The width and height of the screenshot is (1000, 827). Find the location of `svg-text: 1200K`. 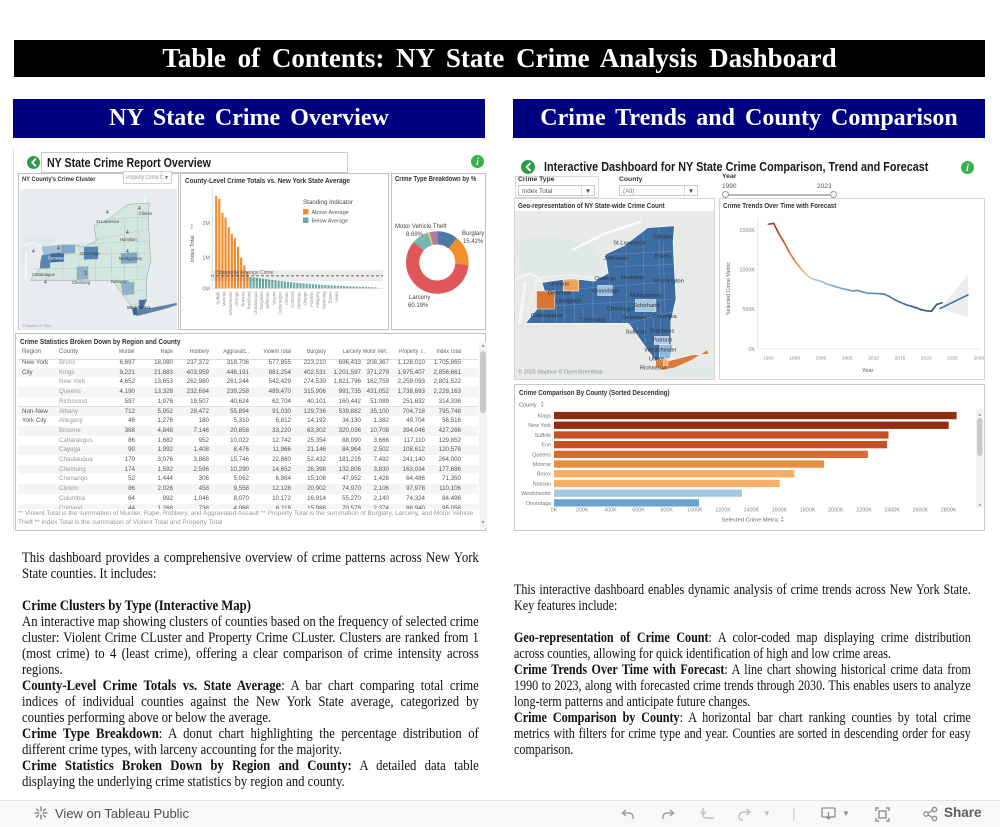

svg-text: 1200K is located at coordinates (723, 511).